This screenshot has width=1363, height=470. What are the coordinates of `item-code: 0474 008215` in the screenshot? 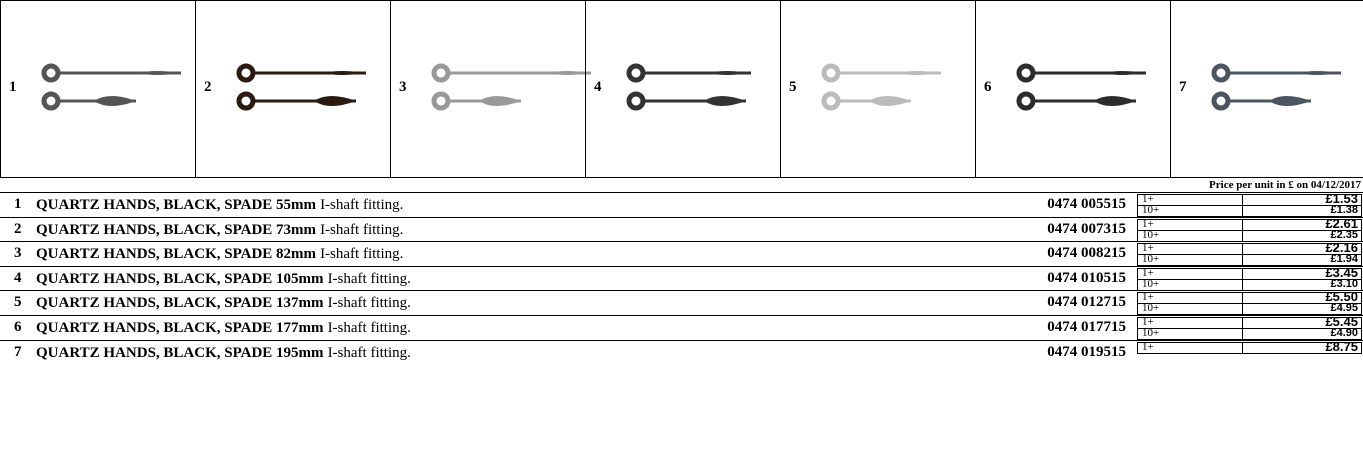 It's located at (1086, 253).